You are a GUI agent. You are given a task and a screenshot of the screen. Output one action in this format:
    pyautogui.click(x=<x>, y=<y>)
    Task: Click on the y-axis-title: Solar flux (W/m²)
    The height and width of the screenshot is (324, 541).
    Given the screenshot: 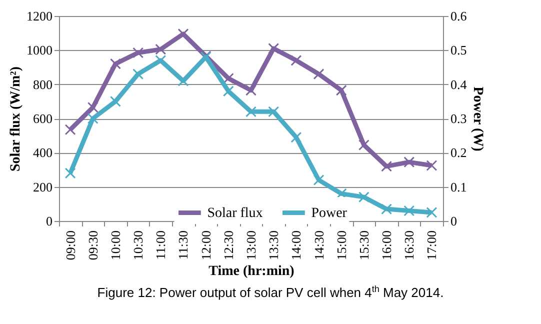 What is the action you would take?
    pyautogui.click(x=16, y=119)
    